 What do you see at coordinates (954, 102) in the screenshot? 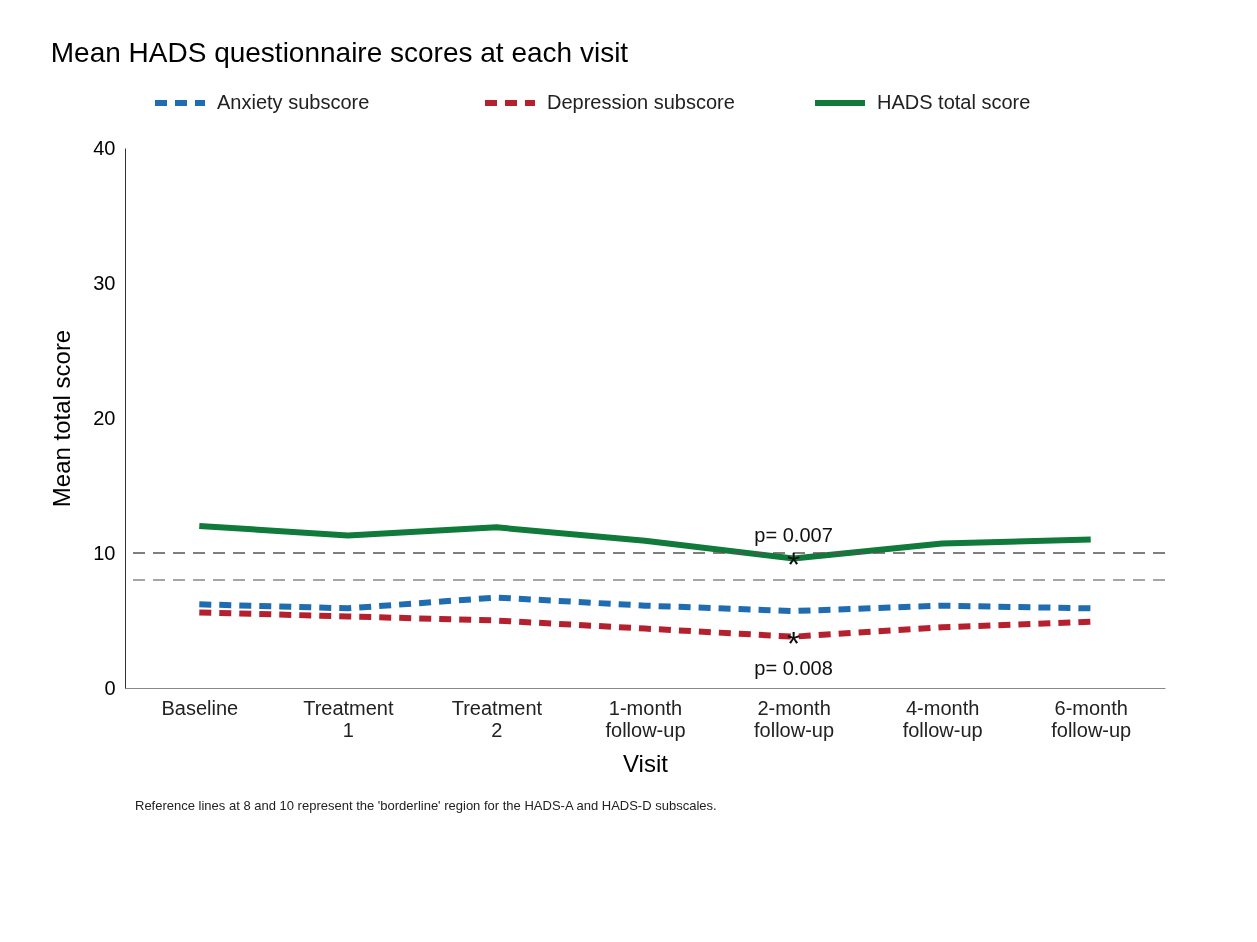
I see `legend-label: HADS total score` at bounding box center [954, 102].